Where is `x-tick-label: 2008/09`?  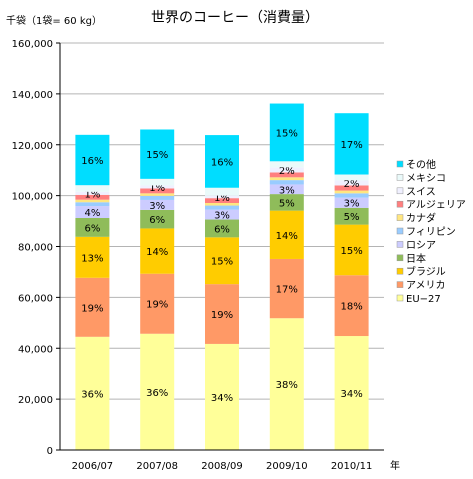
x-tick-label: 2008/09 is located at coordinates (222, 466).